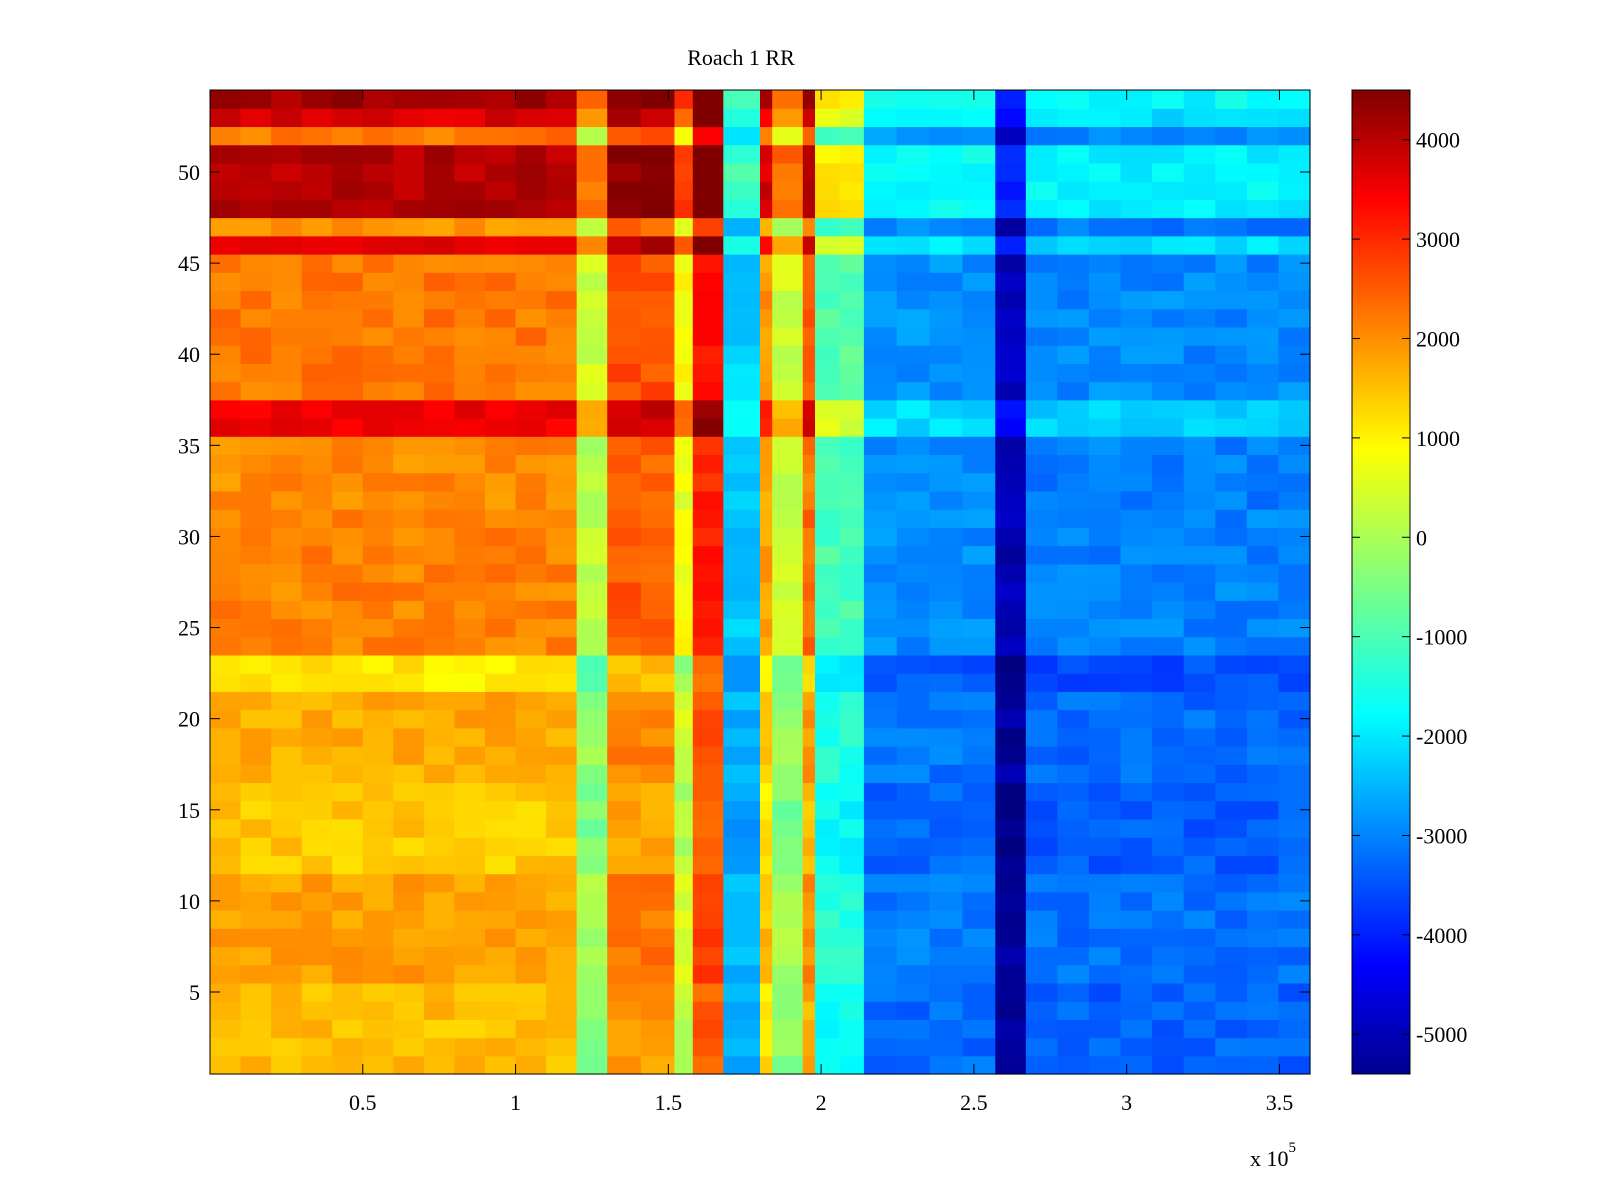 Image resolution: width=1600 pixels, height=1200 pixels. Describe the element at coordinates (1421, 537) in the screenshot. I see `colorbar-tick-label: 0` at that location.